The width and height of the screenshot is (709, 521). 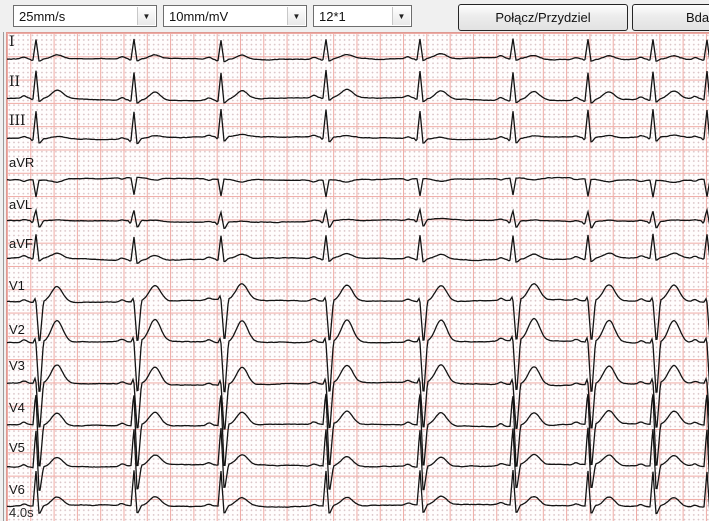 I want to click on ecg-trace-aVL, so click(x=358, y=218).